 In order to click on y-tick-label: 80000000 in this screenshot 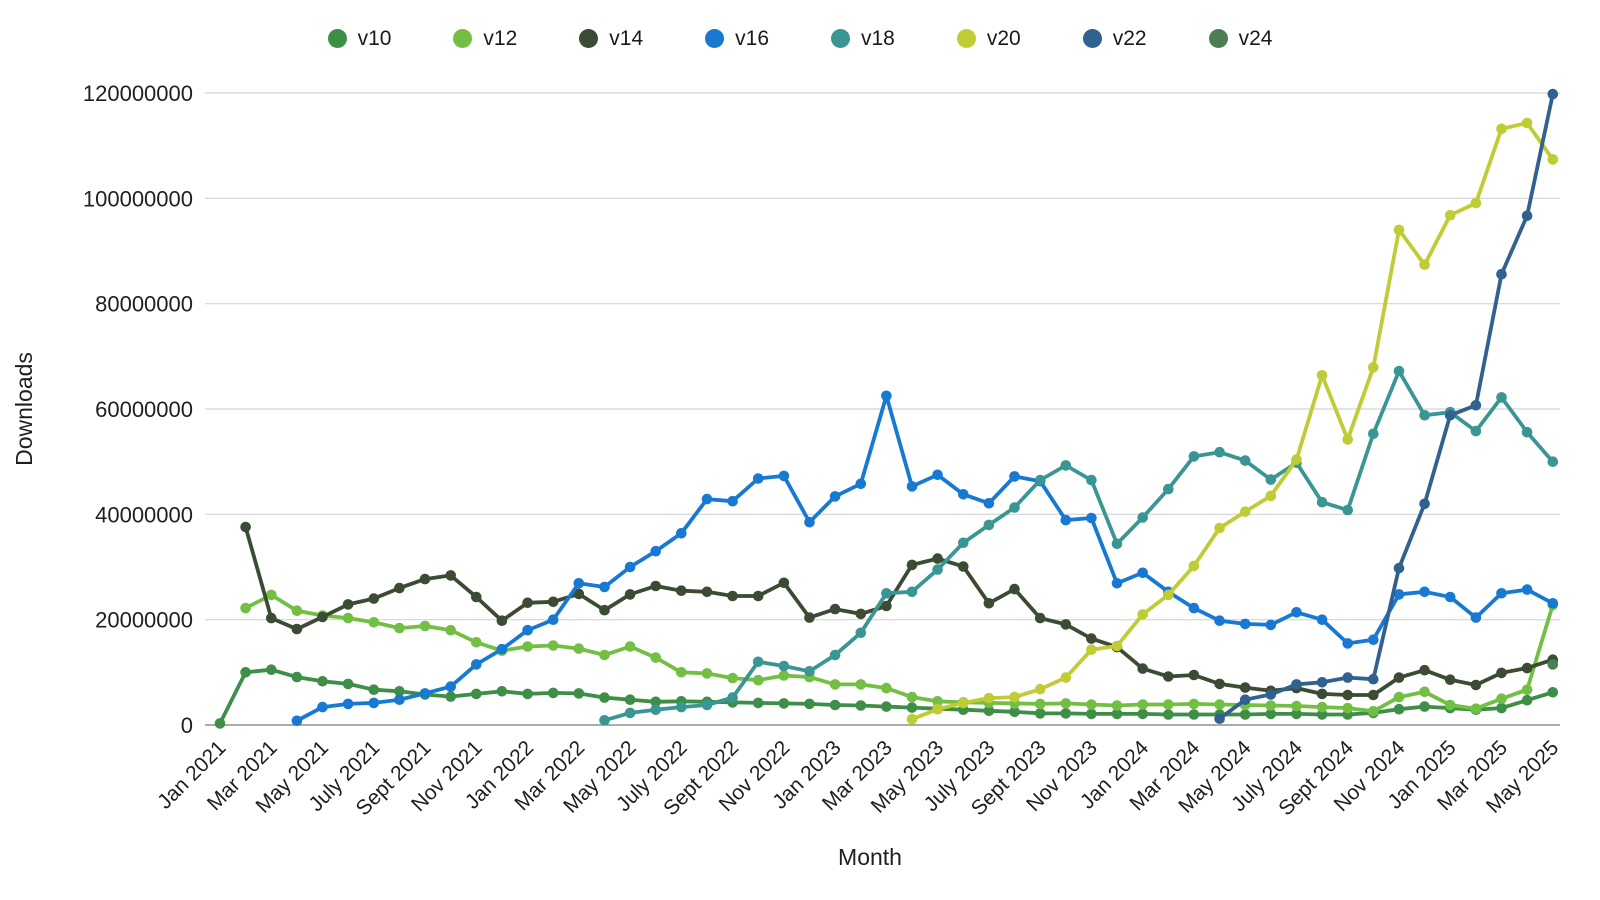, I will do `click(144, 304)`.